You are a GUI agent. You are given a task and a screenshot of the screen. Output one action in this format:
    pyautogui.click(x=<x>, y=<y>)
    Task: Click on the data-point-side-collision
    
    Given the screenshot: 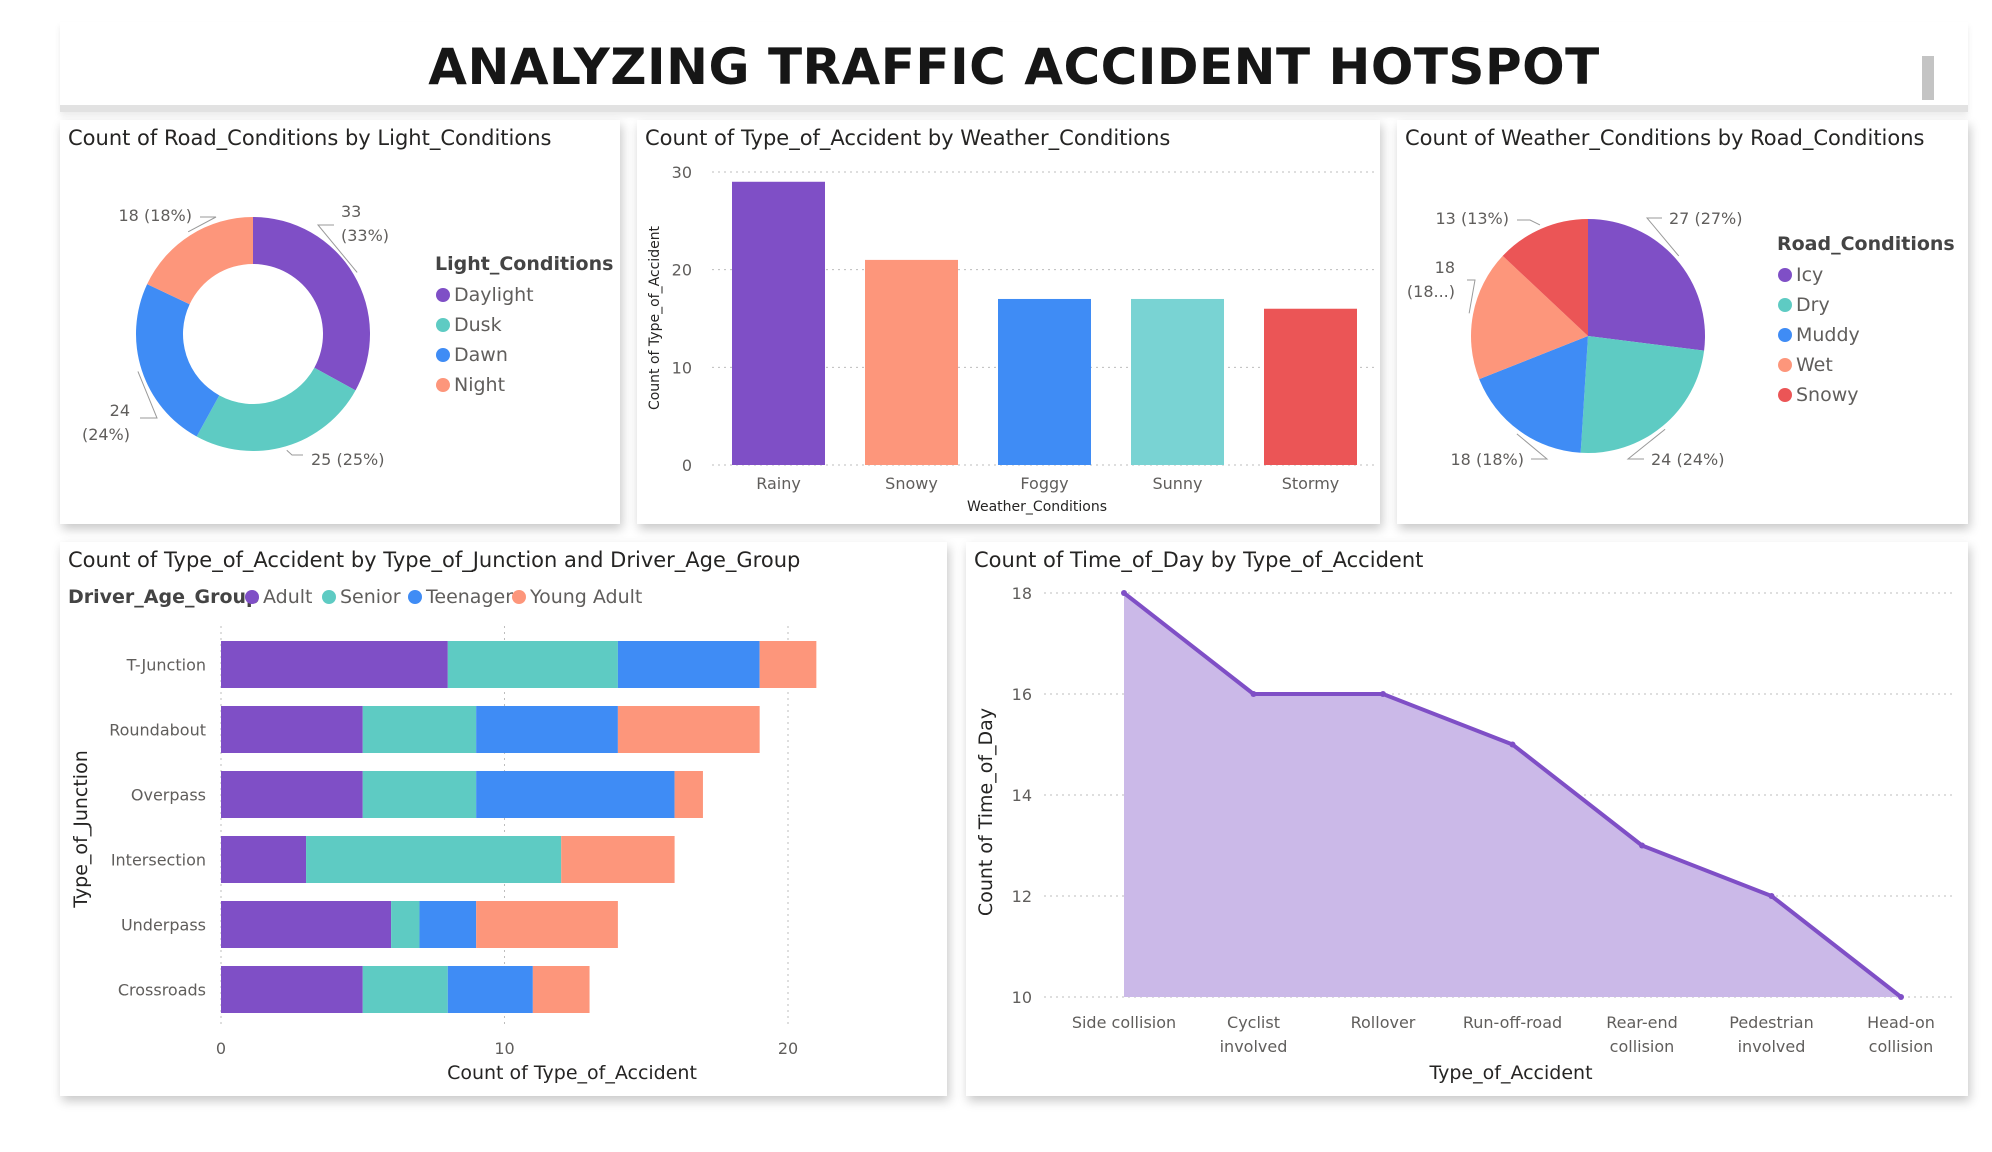 What is the action you would take?
    pyautogui.click(x=1124, y=593)
    